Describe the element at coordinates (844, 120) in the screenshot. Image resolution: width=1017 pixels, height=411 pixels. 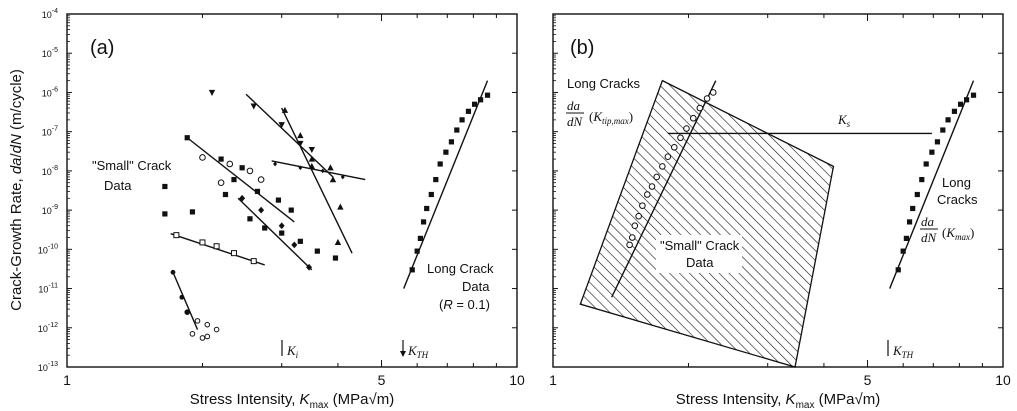
I see `ks-label: Ks` at that location.